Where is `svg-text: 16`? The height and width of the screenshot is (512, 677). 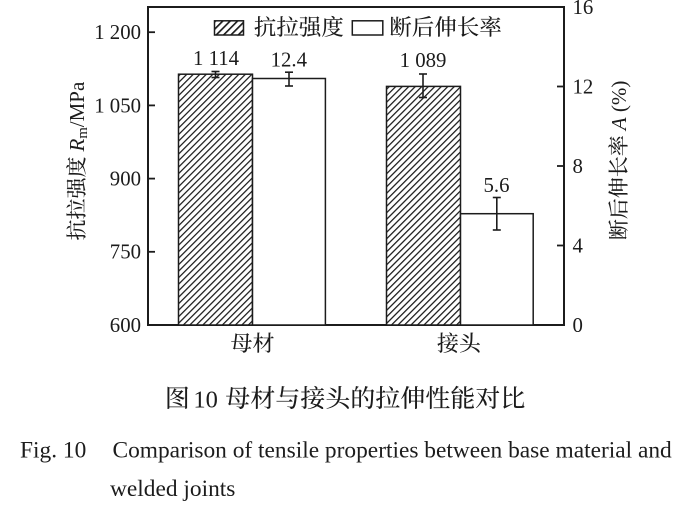
svg-text: 16 is located at coordinates (583, 9).